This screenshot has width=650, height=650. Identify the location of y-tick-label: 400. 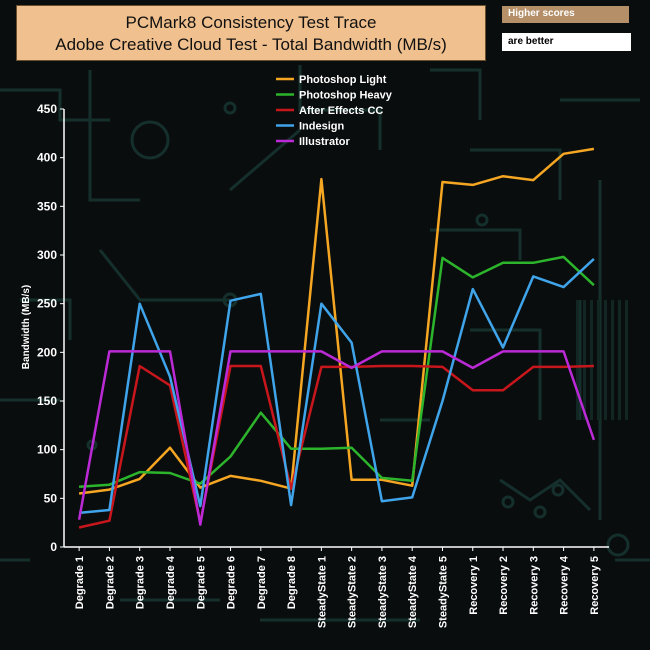
(47, 158).